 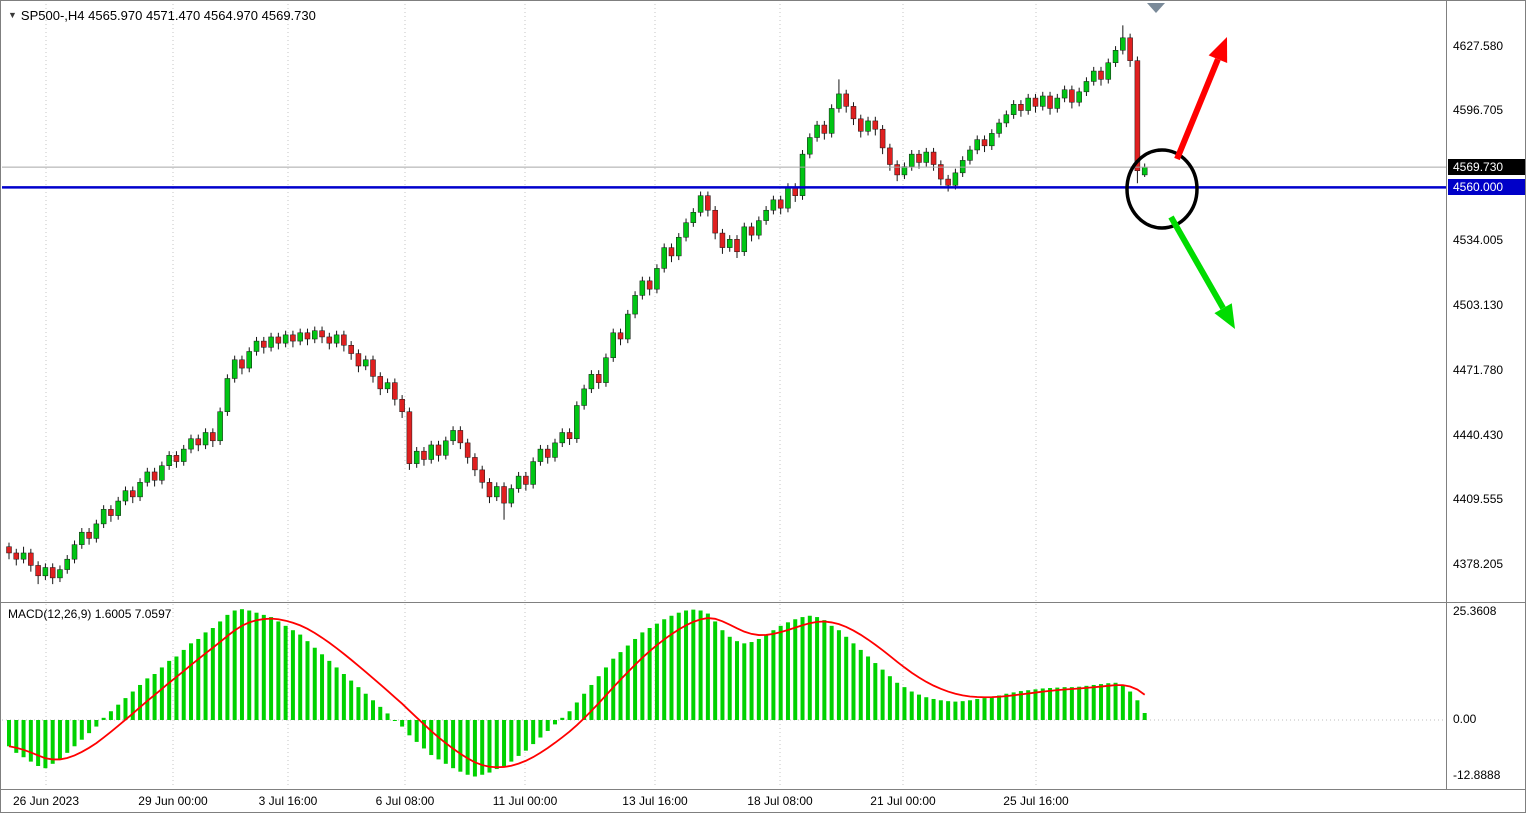 I want to click on macd-axis-label: 25.3608, so click(x=1475, y=611).